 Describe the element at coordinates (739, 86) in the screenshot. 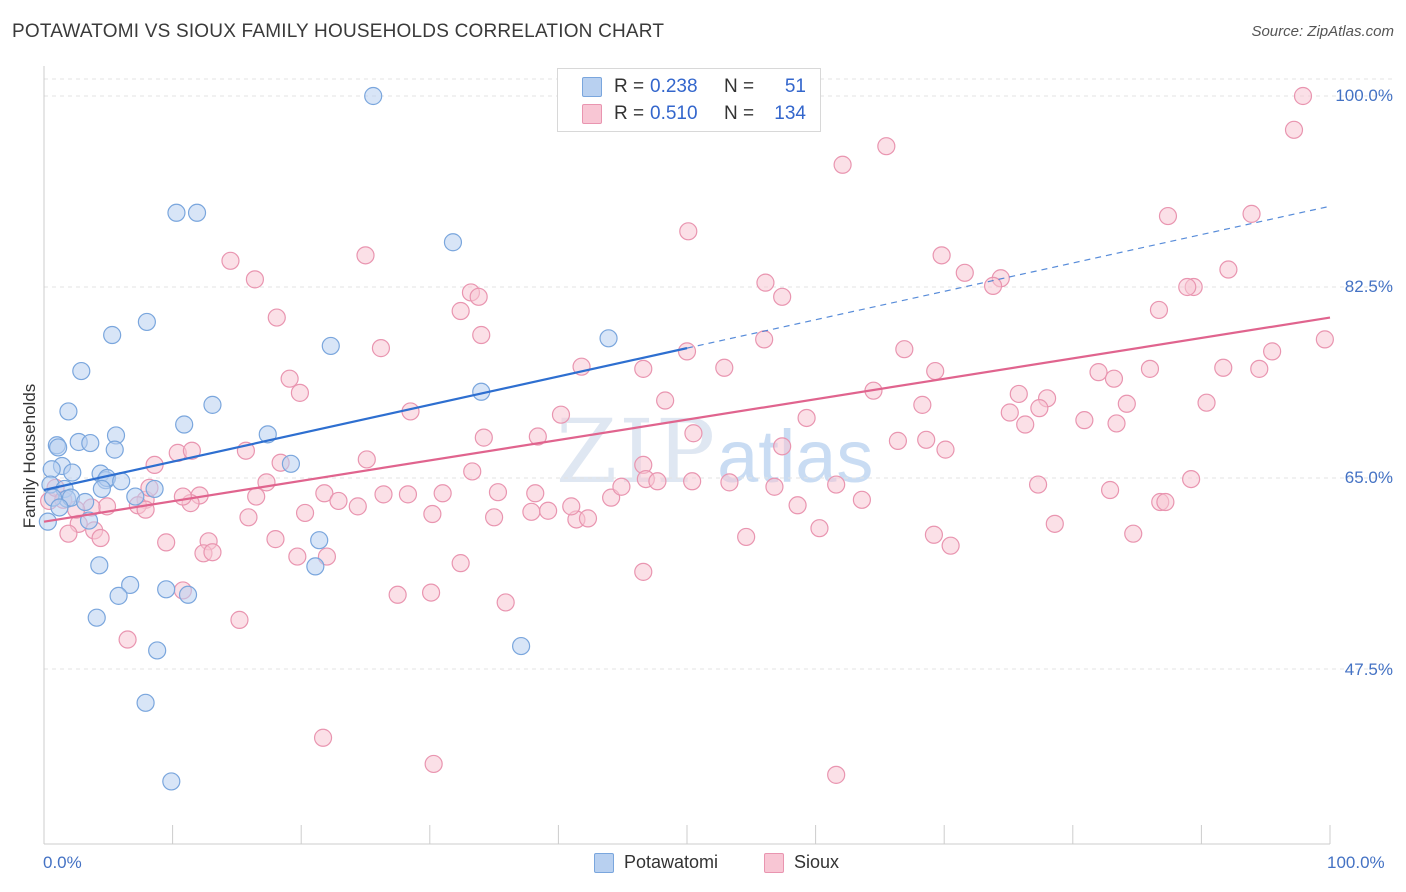

I see `n-label: N =` at that location.